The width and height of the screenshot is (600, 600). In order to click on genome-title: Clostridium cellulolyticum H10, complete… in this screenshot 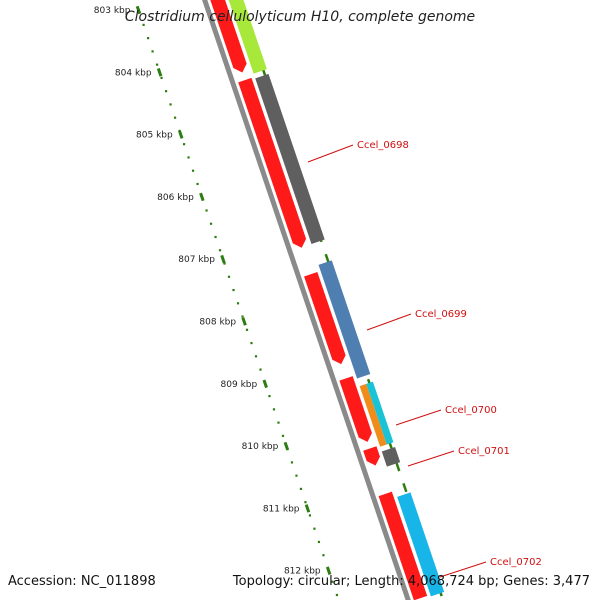, I will do `click(300, 17)`.